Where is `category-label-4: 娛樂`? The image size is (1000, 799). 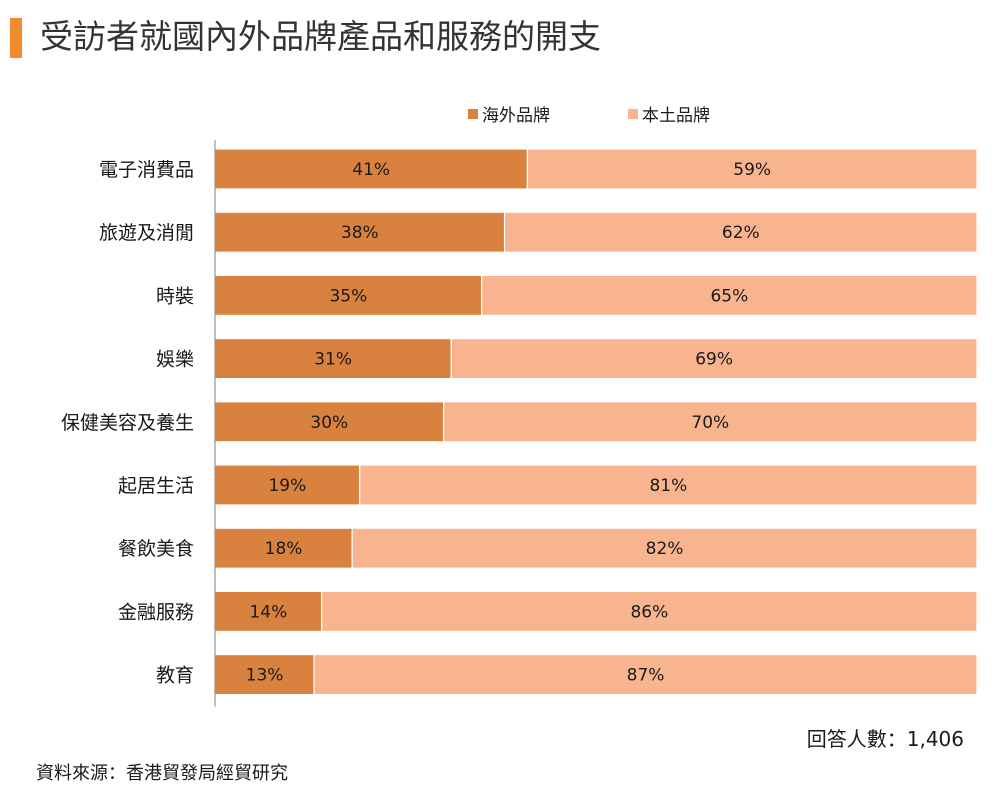 category-label-4: 娛樂 is located at coordinates (175, 360).